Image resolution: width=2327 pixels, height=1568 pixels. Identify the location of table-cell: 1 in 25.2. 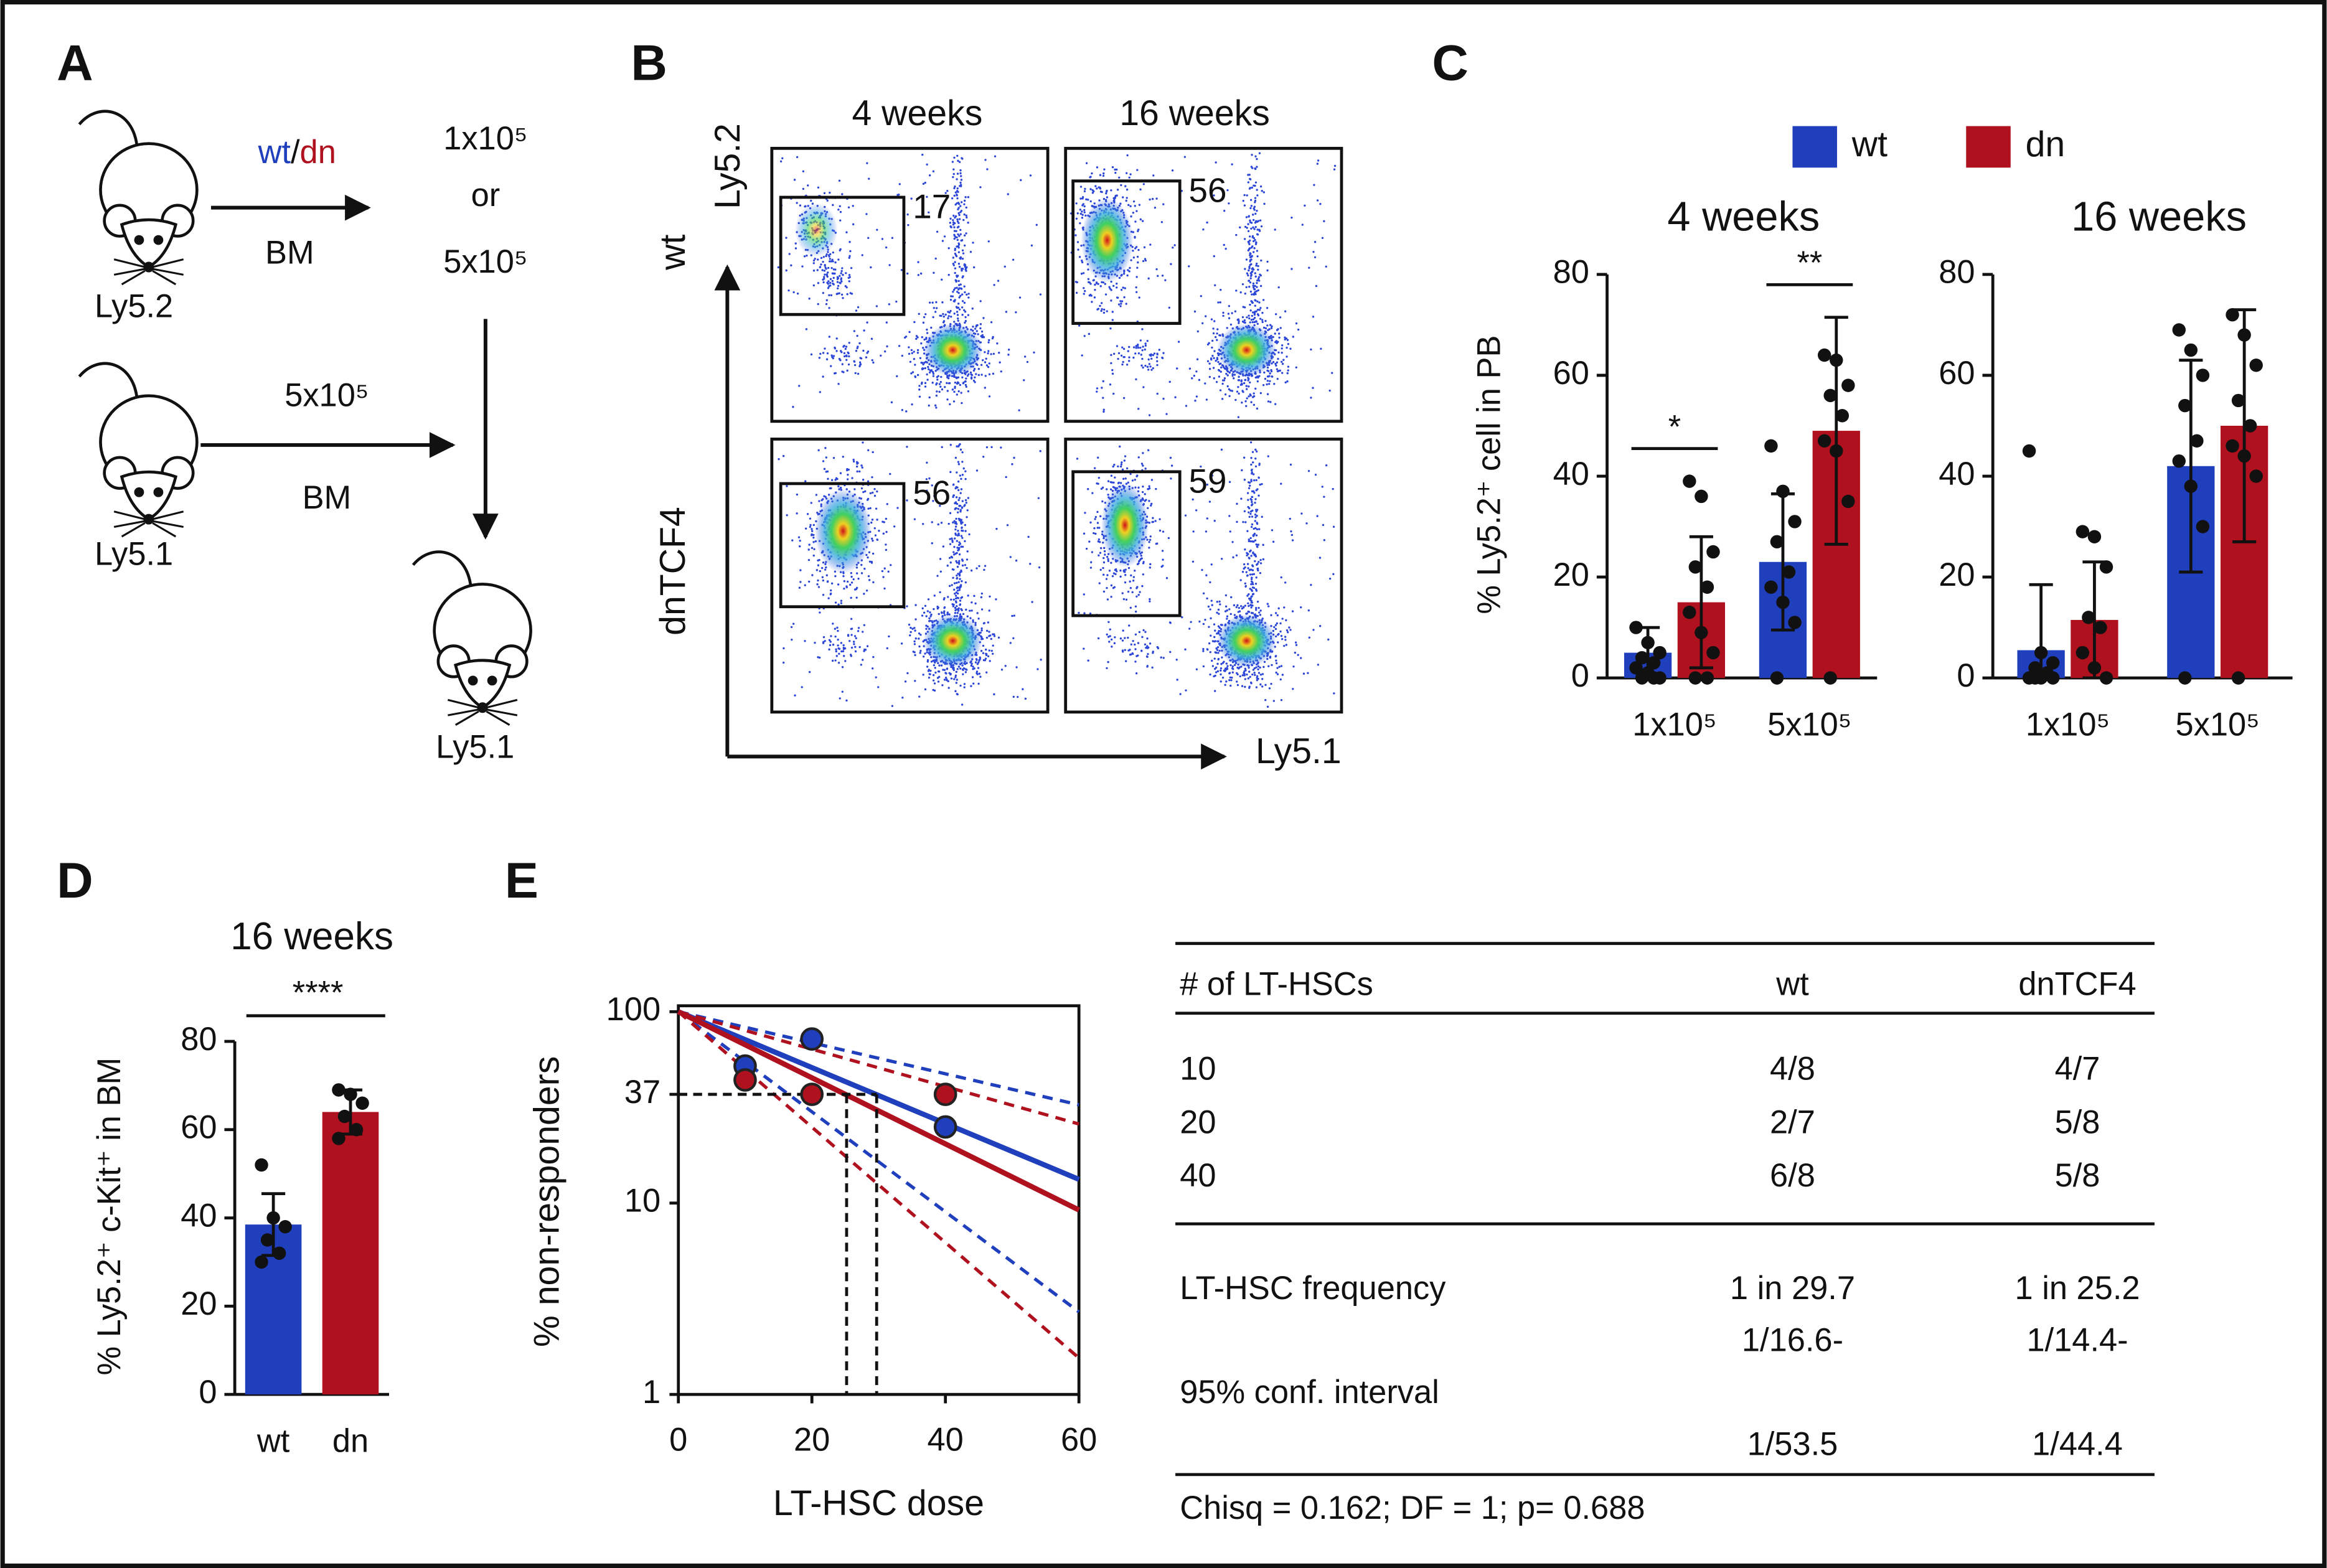
(2077, 1288).